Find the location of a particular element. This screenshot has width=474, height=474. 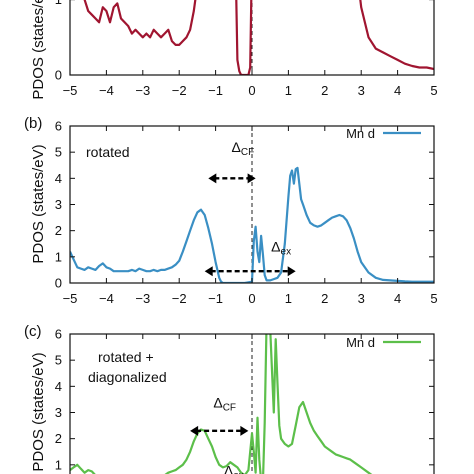

panel-label: (c) is located at coordinates (33, 331).